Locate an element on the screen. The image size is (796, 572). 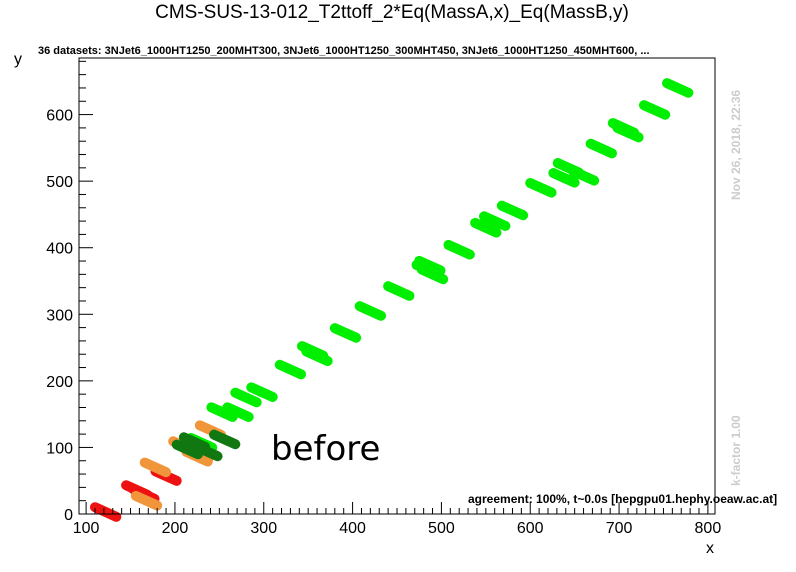
before-annotation: before is located at coordinates (325, 449).